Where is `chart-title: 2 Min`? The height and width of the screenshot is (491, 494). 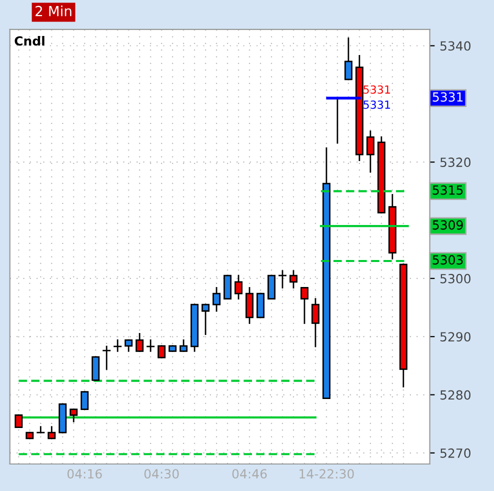 chart-title: 2 Min is located at coordinates (54, 11).